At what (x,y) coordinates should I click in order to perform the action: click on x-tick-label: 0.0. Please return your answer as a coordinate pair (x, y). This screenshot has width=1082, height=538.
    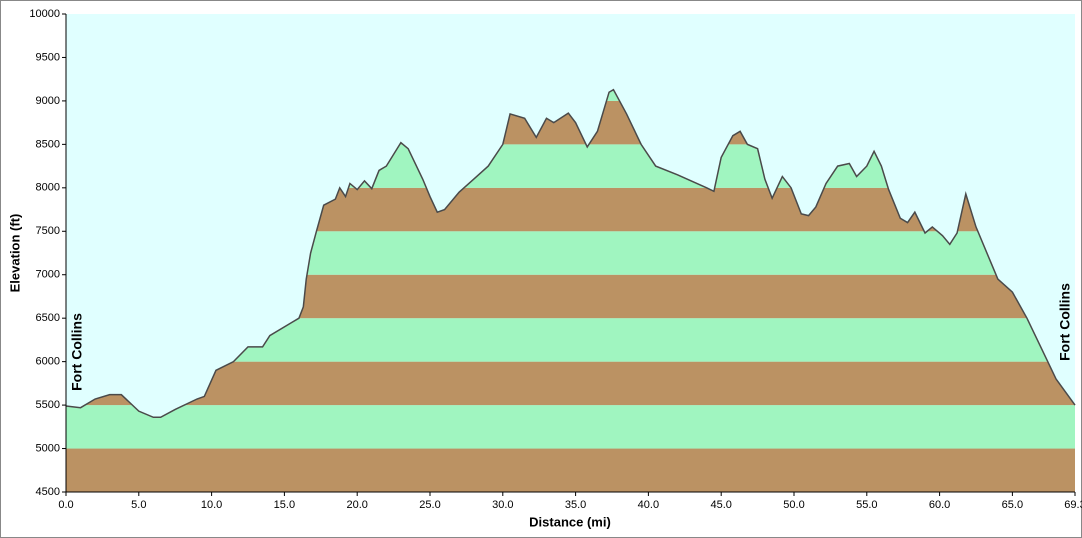
    Looking at the image, I should click on (65, 505).